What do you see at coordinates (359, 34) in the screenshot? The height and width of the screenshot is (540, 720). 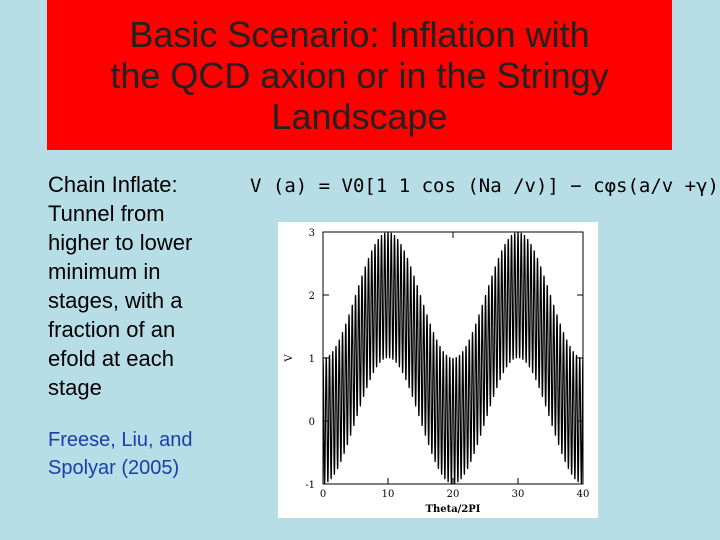 I see `title-line-1: Basic Scenario: Inflation with` at bounding box center [359, 34].